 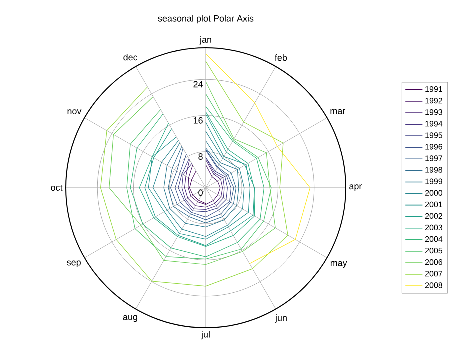 I want to click on y-tick-label: 16, so click(x=198, y=120).